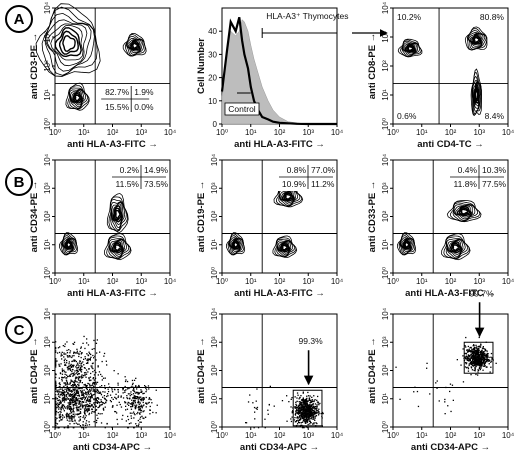 This screenshot has width=520, height=469. What do you see at coordinates (494, 184) in the screenshot?
I see `quadrant-lr-percent: 77.5%` at bounding box center [494, 184].